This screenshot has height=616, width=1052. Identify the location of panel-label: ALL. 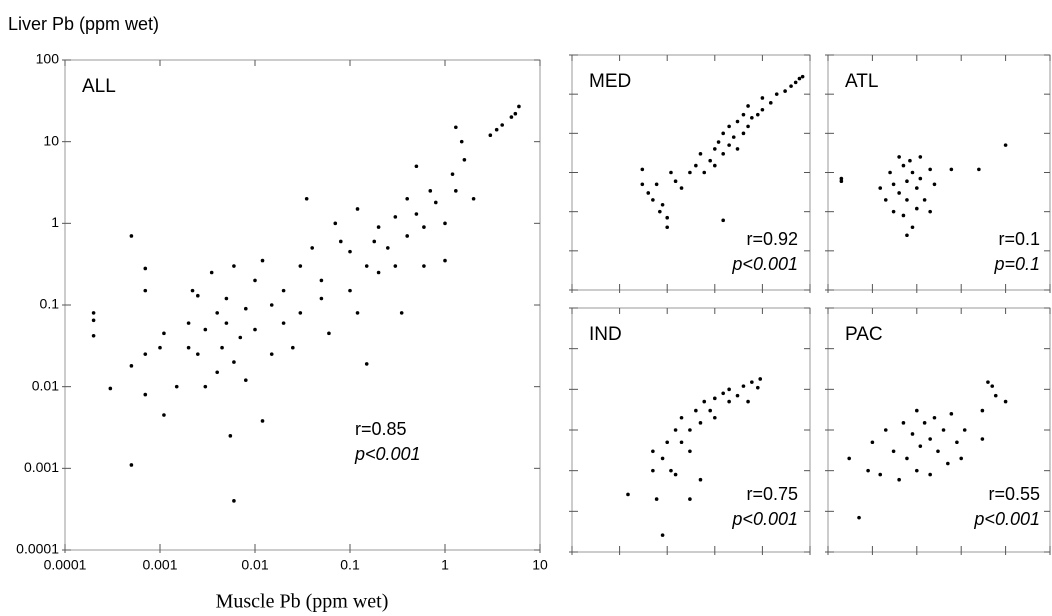
(99, 86).